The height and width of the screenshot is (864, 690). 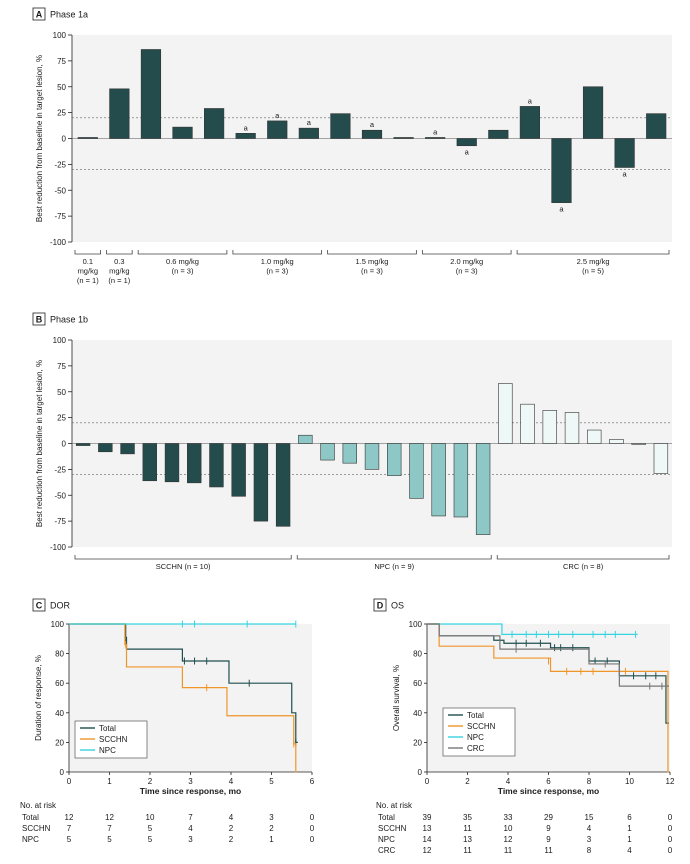 What do you see at coordinates (629, 817) in the screenshot?
I see `panel-d-risk-value: 6` at bounding box center [629, 817].